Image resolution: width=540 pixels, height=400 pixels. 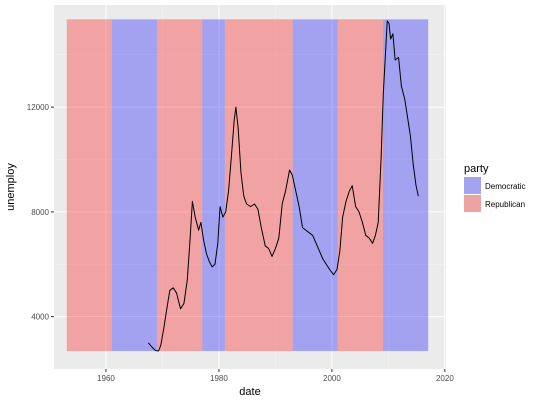 What do you see at coordinates (505, 186) in the screenshot?
I see `legend-label-democratic: Democratic` at bounding box center [505, 186].